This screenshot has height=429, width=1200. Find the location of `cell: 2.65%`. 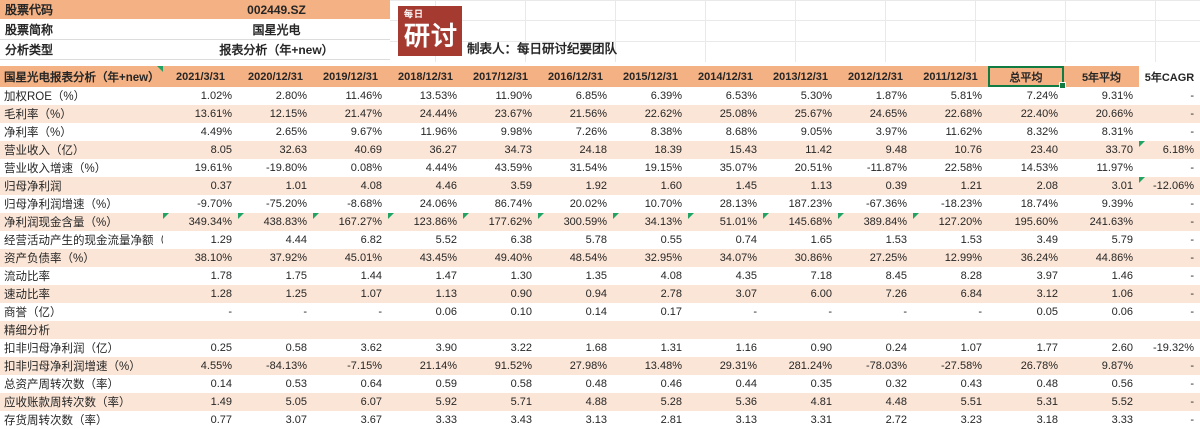

cell: 2.65% is located at coordinates (291, 132).